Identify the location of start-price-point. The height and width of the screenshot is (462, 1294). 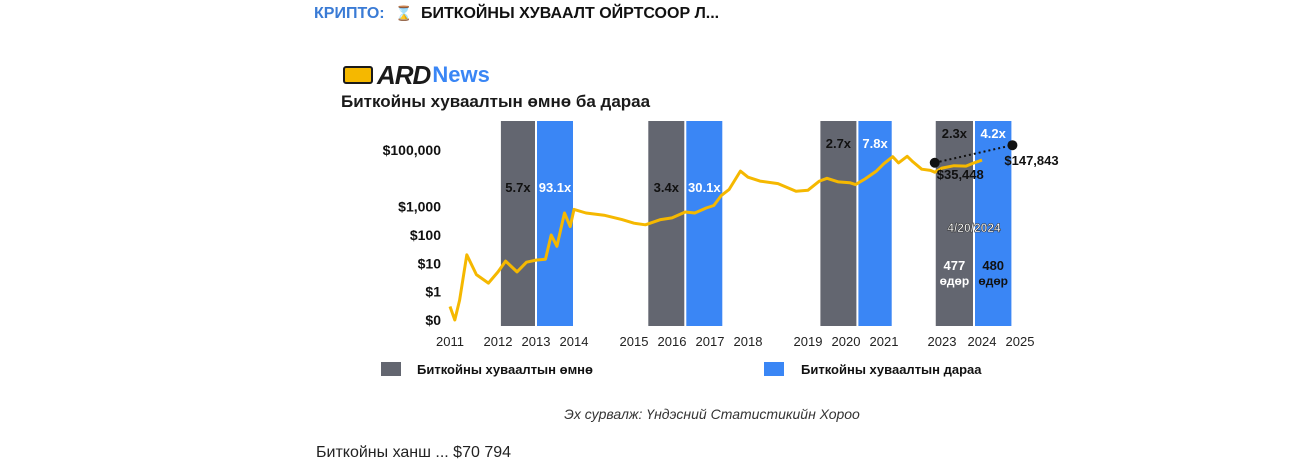
(934, 162).